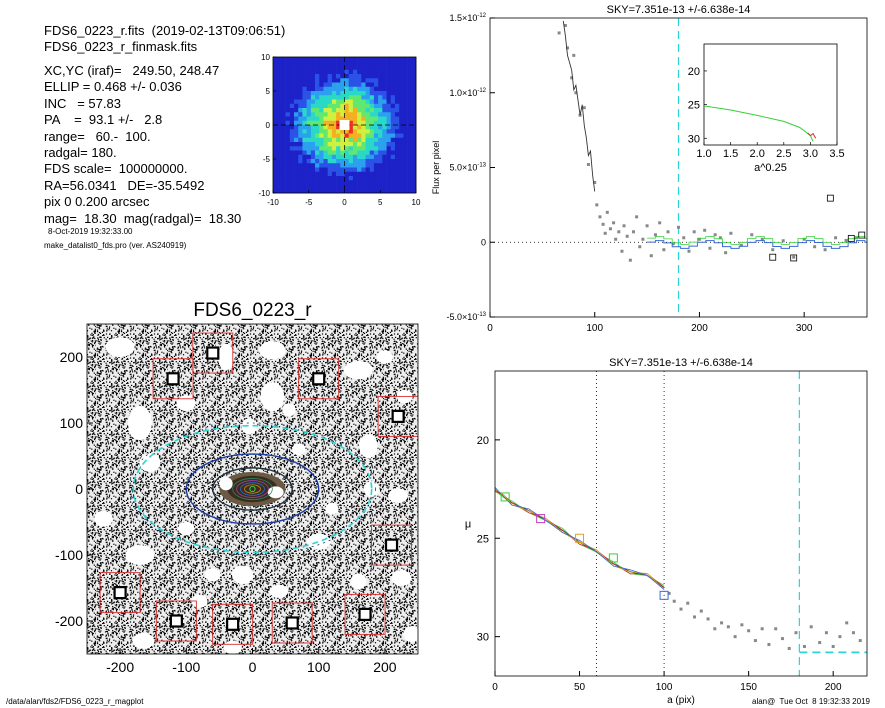 This screenshot has height=708, width=885. I want to click on inset-xtick-label: 2.5, so click(783, 154).